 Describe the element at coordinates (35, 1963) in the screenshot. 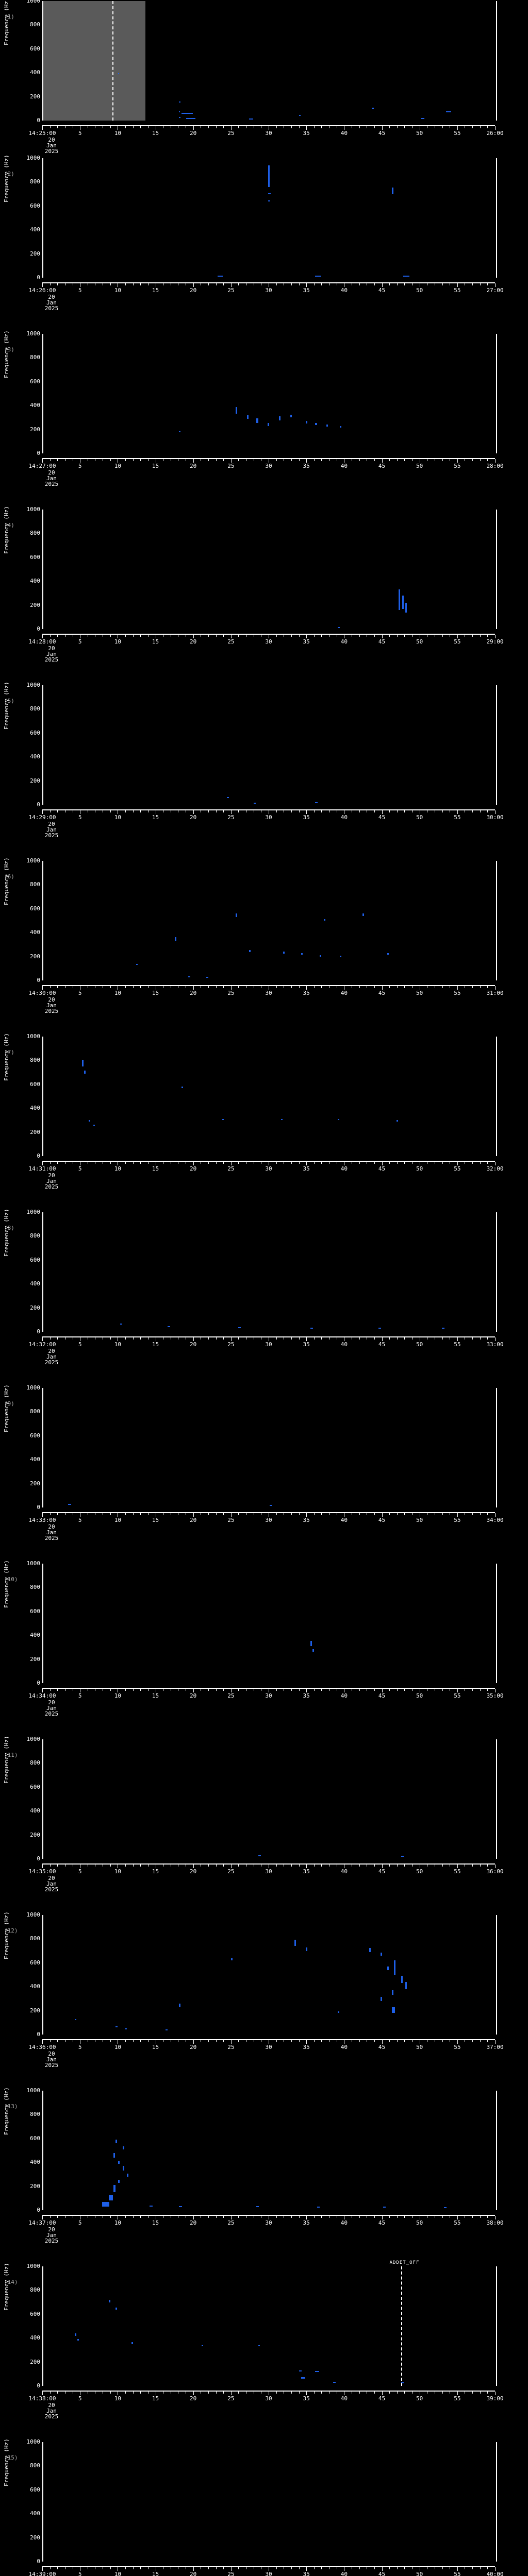

I see `y-tick-label: 600` at that location.